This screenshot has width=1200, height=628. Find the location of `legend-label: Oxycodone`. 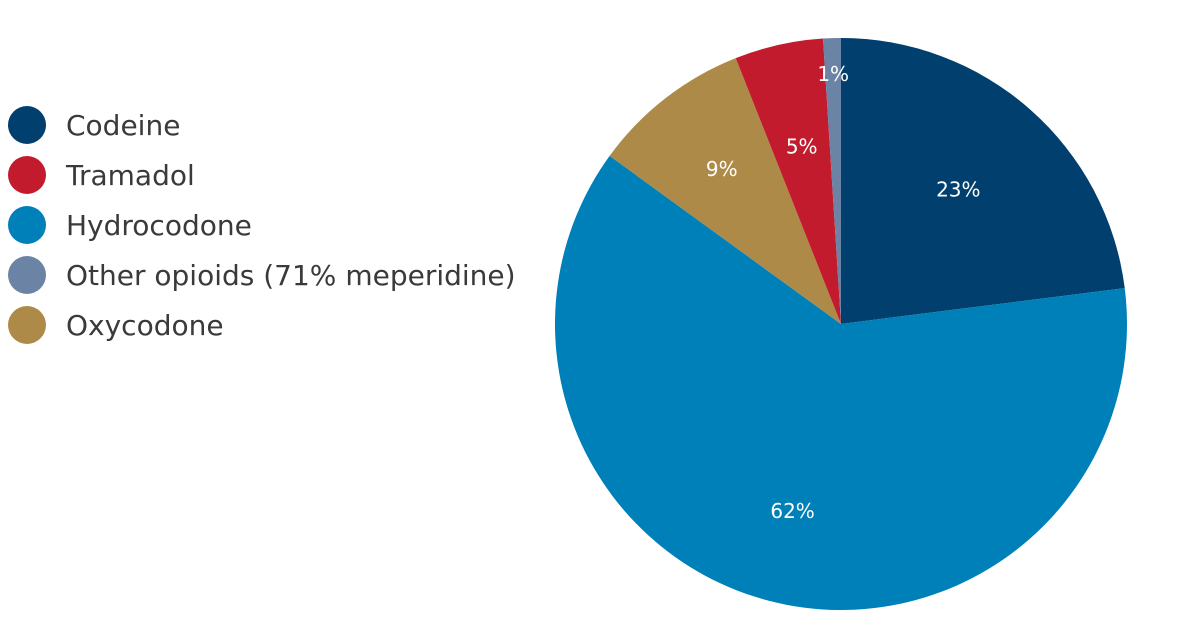

legend-label: Oxycodone is located at coordinates (145, 325).